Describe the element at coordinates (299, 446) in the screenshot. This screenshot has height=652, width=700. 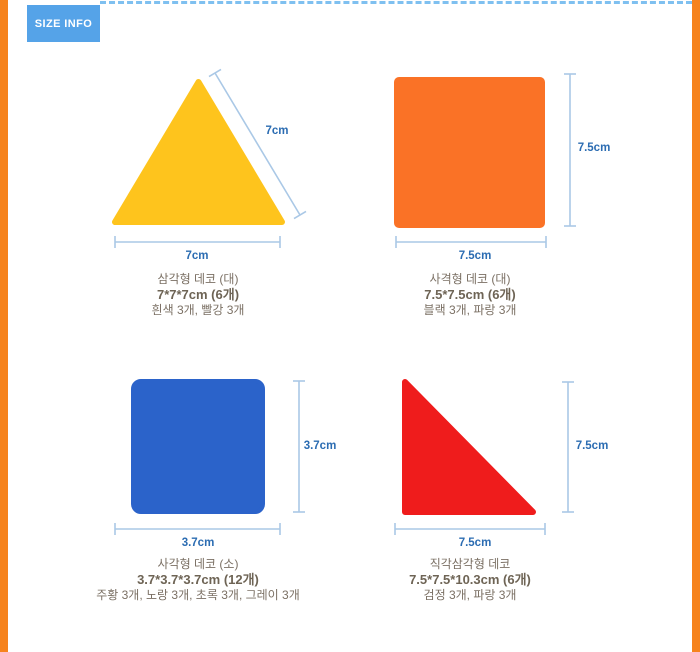
I see `square-small-side-dimension-line` at that location.